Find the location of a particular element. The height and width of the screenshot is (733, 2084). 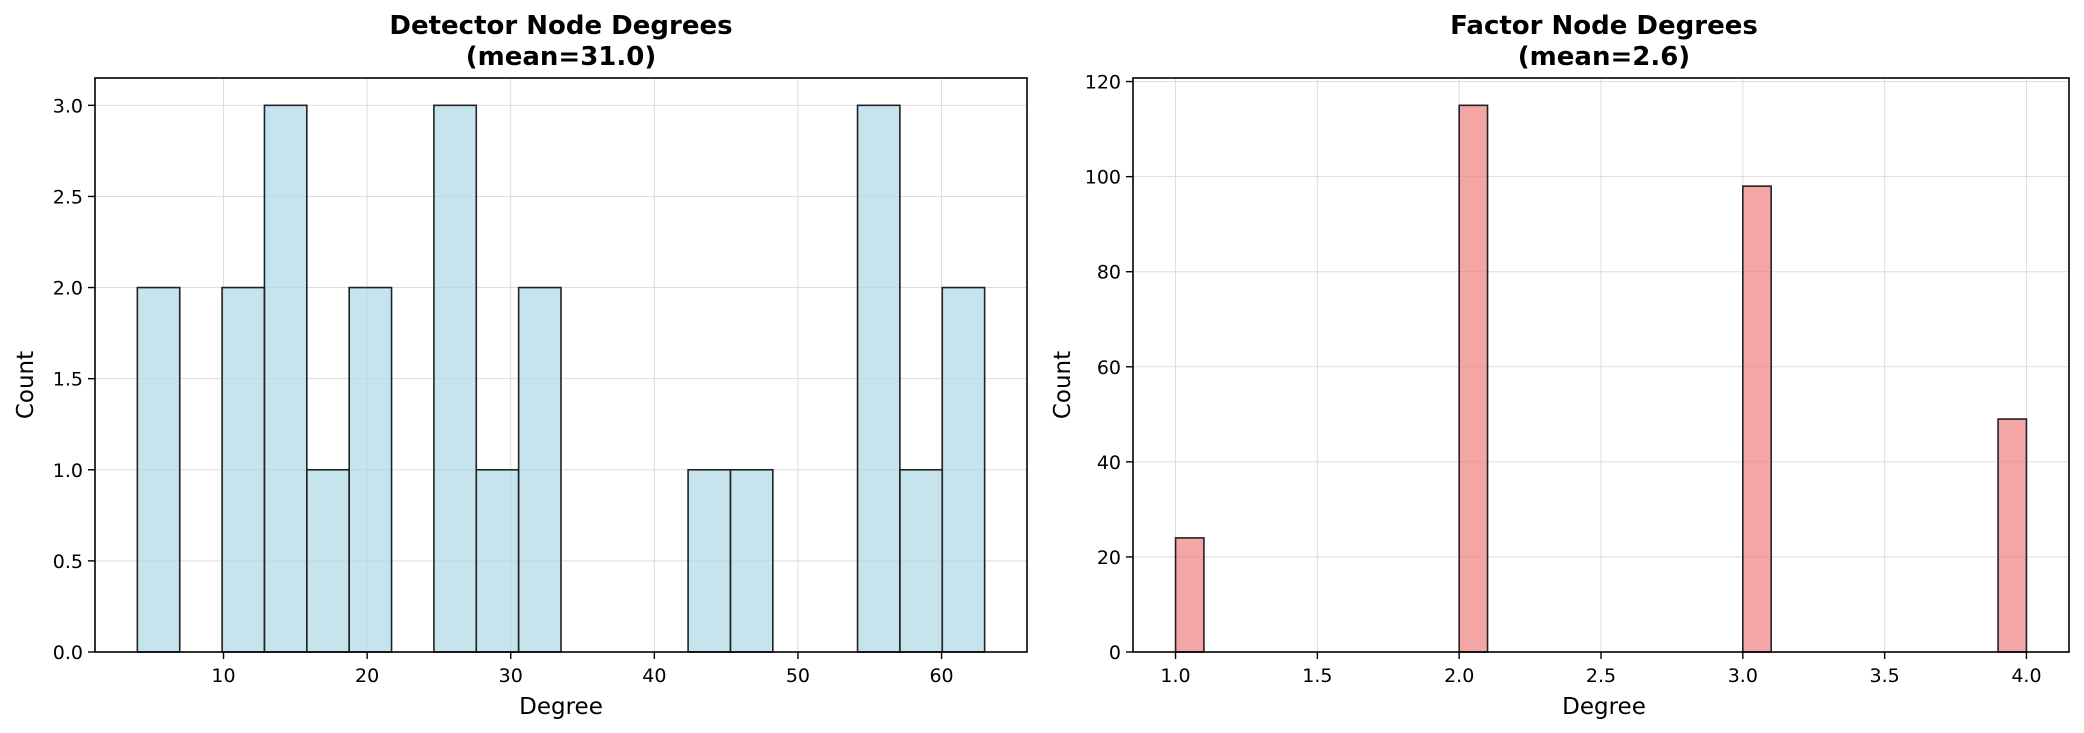

x-tick-label: 30 is located at coordinates (511, 676).